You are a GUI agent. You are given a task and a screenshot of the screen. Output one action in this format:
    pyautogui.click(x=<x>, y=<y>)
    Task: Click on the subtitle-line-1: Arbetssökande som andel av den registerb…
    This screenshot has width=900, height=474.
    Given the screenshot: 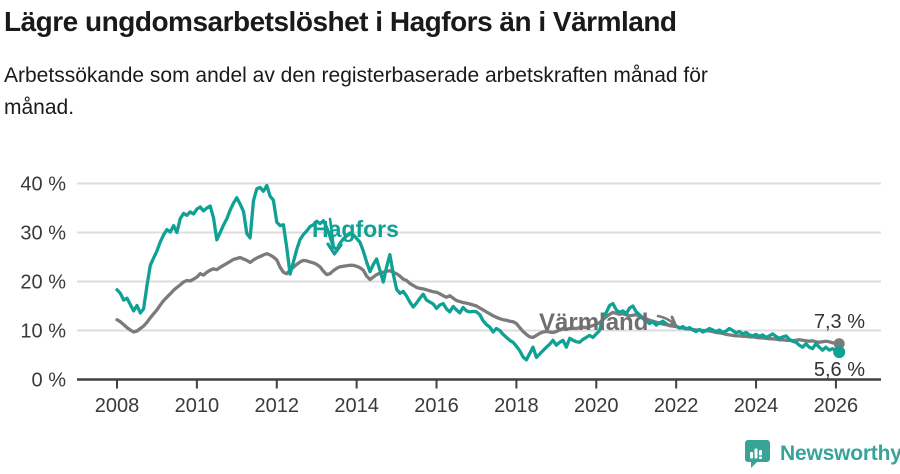 What is the action you would take?
    pyautogui.click(x=356, y=75)
    